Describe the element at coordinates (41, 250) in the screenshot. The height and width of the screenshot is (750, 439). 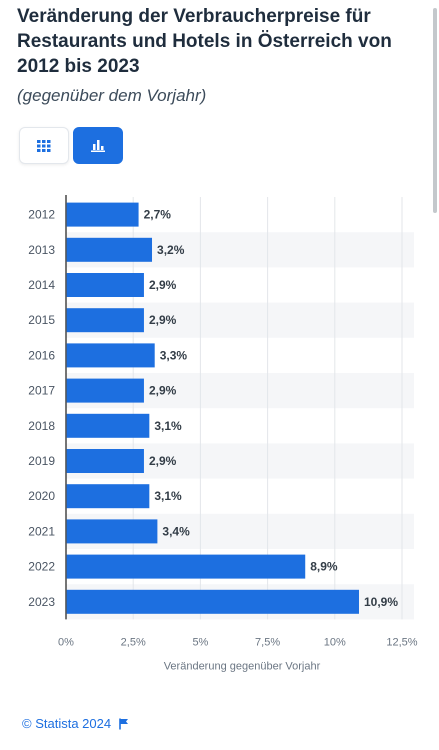
I see `y-tick-label: 2013` at that location.